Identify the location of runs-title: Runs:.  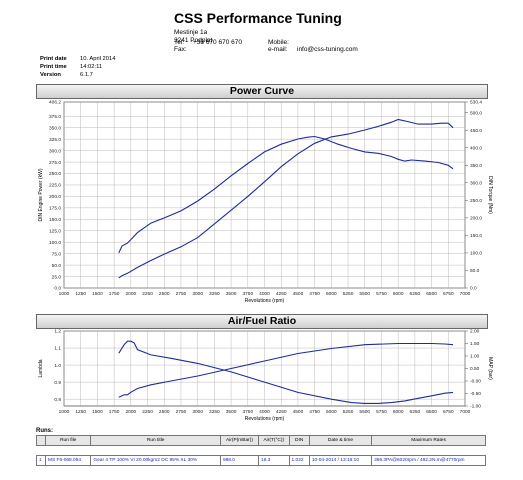
(44, 431).